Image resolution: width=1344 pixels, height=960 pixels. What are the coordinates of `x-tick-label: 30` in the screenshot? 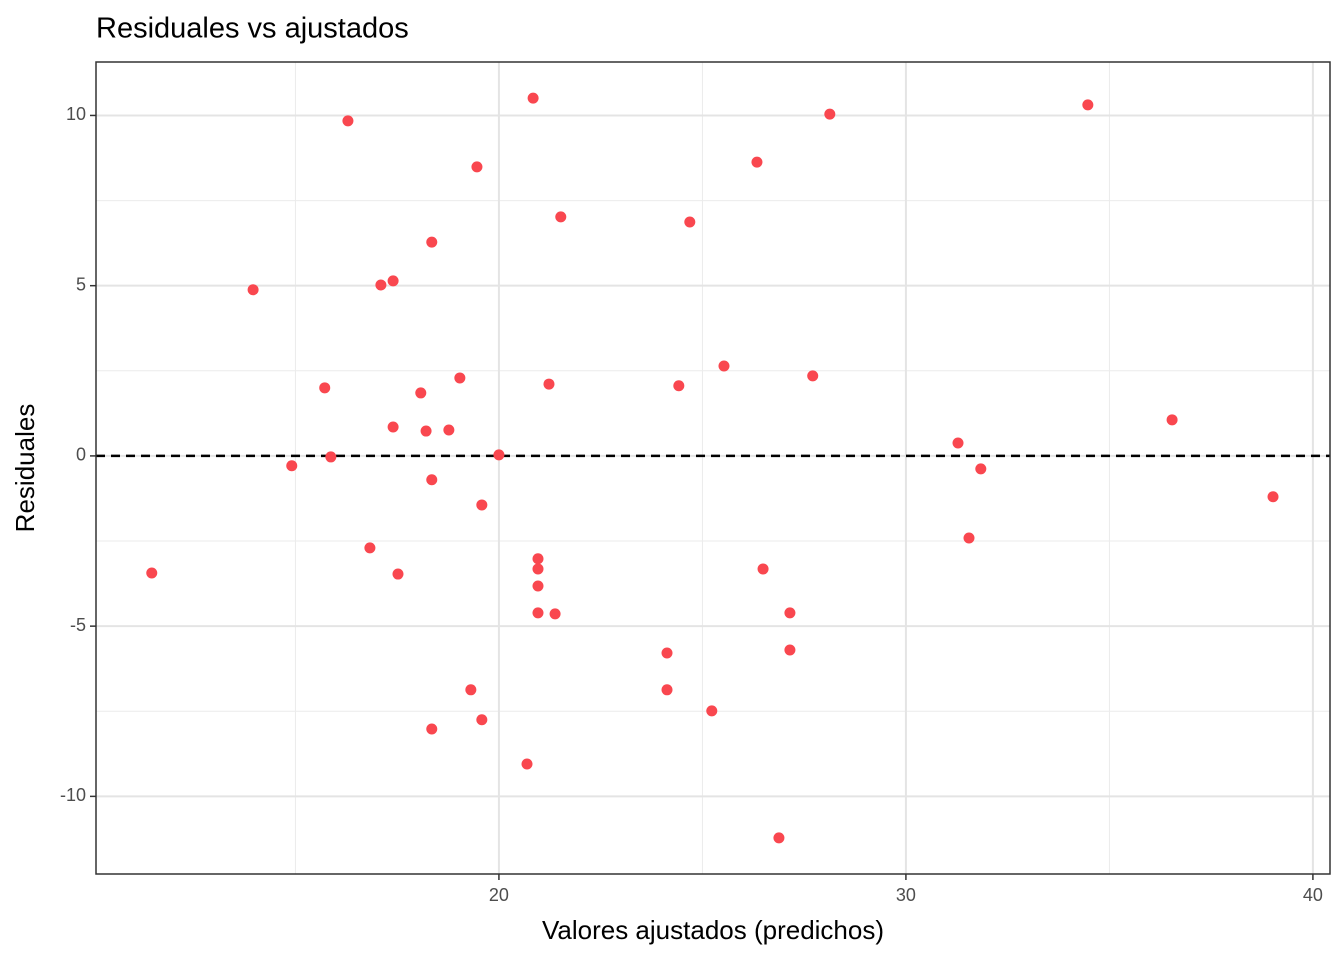 It's located at (906, 895).